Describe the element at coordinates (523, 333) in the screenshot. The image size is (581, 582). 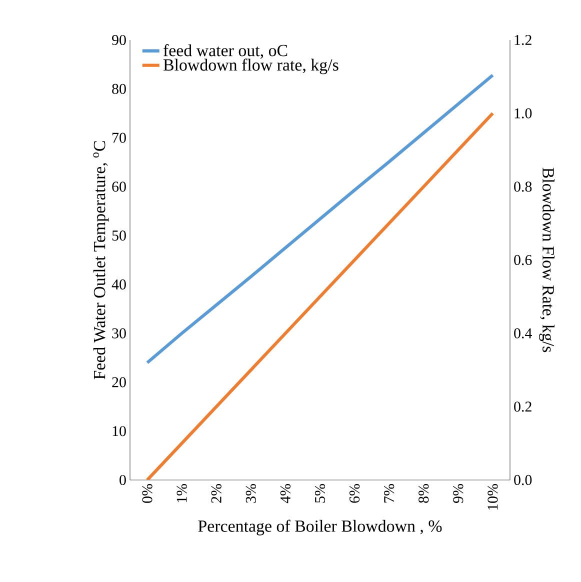
I see `y2-tick-label: 0.4` at that location.